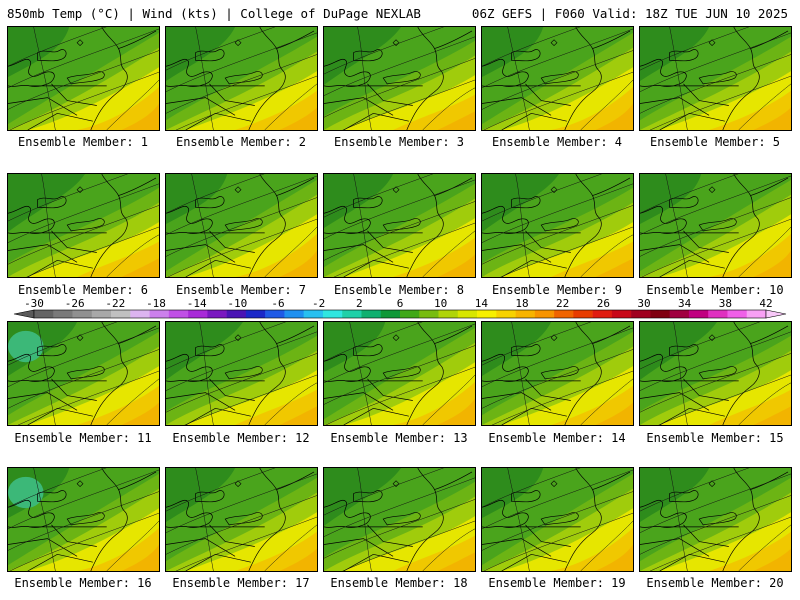 Image resolution: width=800 pixels, height=600 pixels. Describe the element at coordinates (156, 303) in the screenshot. I see `colorbar-tick-label: -18` at that location.